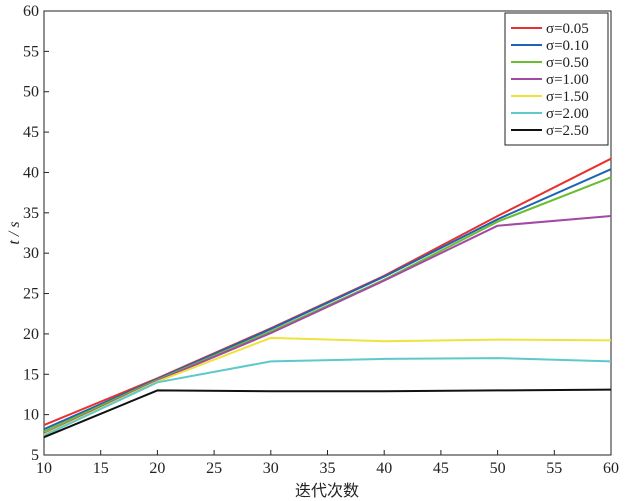  Describe the element at coordinates (567, 29) in the screenshot. I see `legend-entry: σ=0.05` at that location.